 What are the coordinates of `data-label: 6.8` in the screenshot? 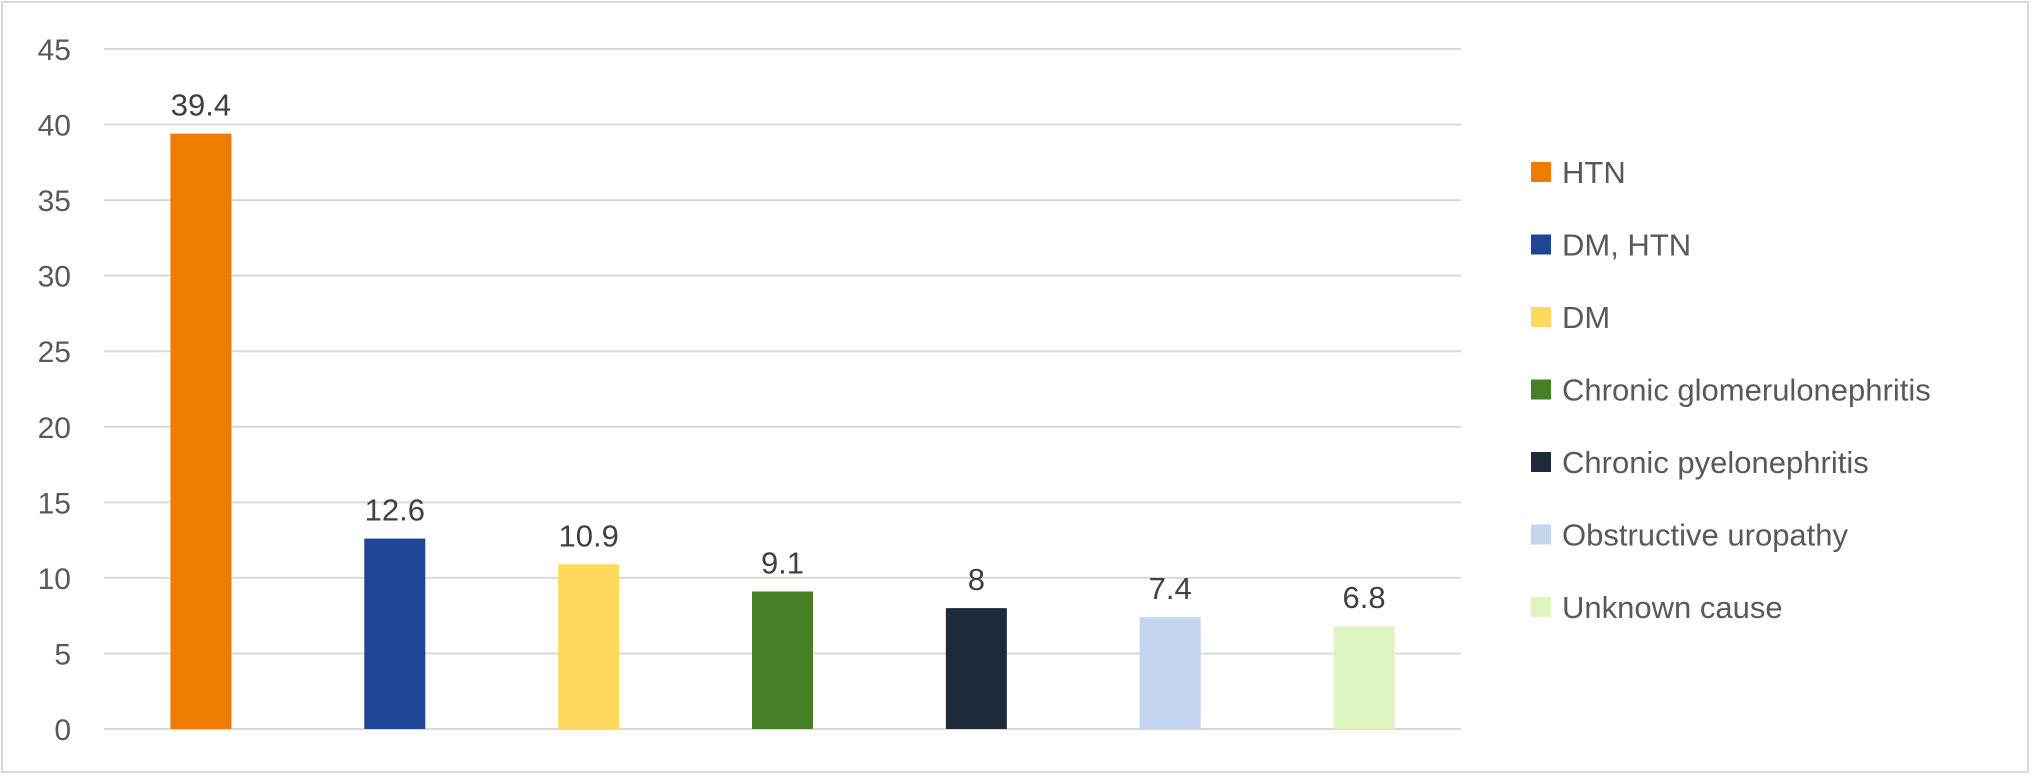 It's located at (1364, 597).